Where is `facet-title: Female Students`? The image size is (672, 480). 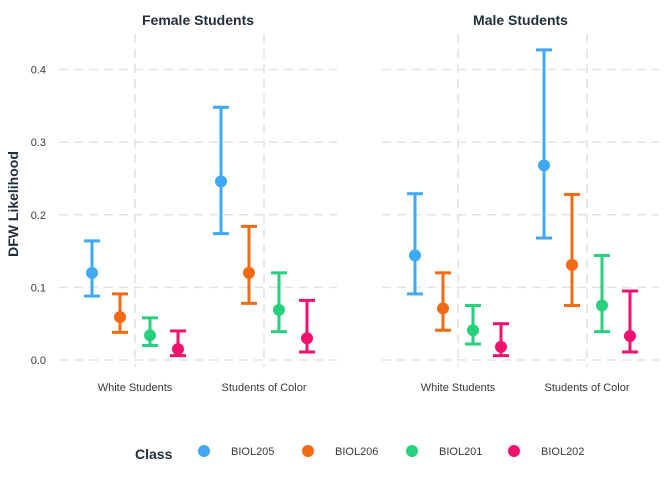 facet-title: Female Students is located at coordinates (198, 20).